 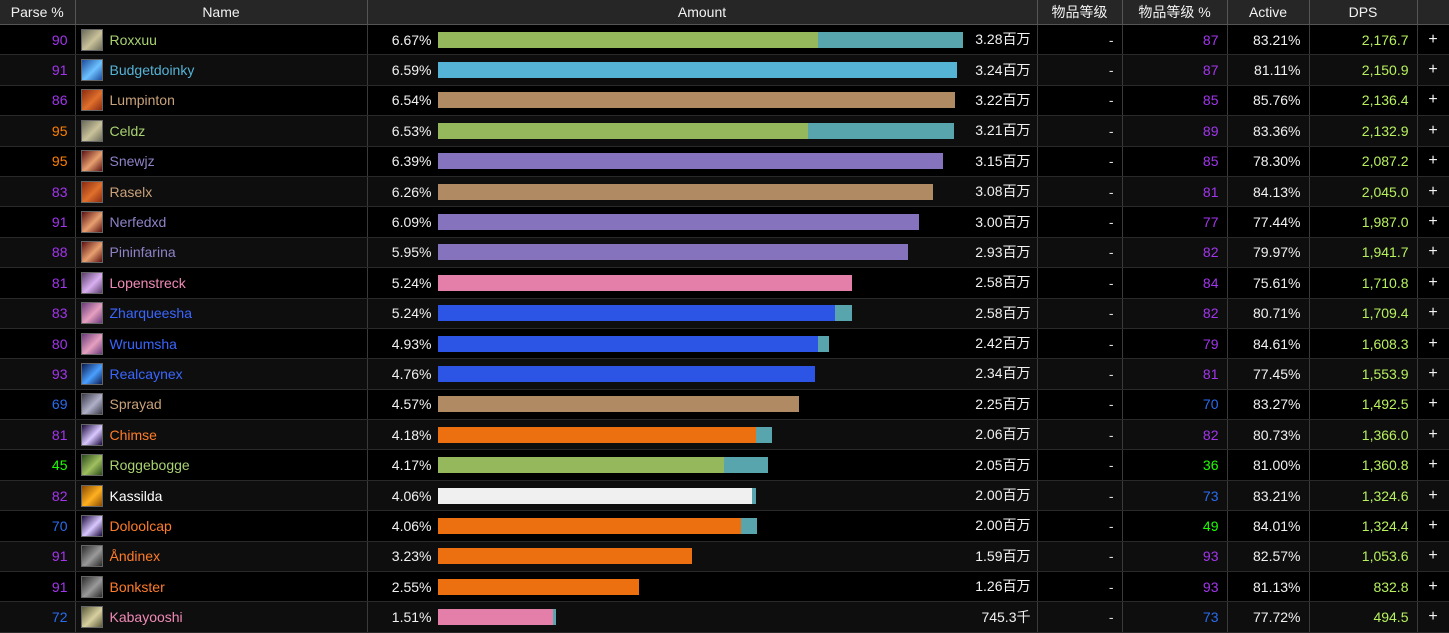 What do you see at coordinates (59, 586) in the screenshot?
I see `parse-value: 91` at bounding box center [59, 586].